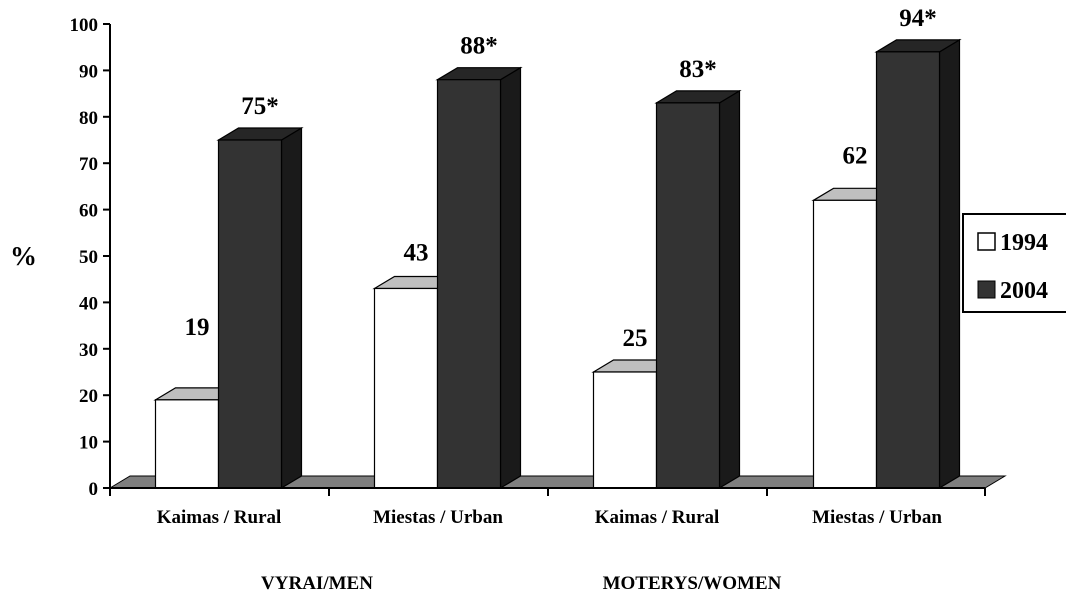 The width and height of the screenshot is (1066, 594). Describe the element at coordinates (635, 338) in the screenshot. I see `data-label-1994-3: 25` at that location.